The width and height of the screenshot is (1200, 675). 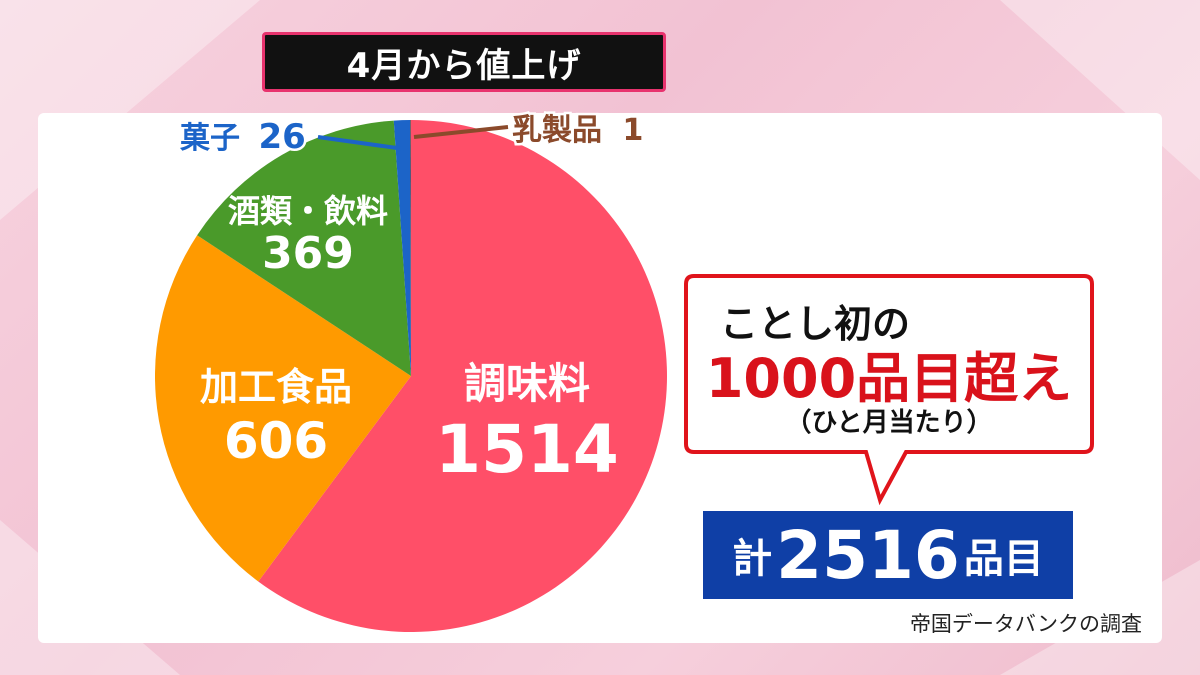 What do you see at coordinates (308, 211) in the screenshot?
I see `label-drinks-name: 酒類・飲料` at bounding box center [308, 211].